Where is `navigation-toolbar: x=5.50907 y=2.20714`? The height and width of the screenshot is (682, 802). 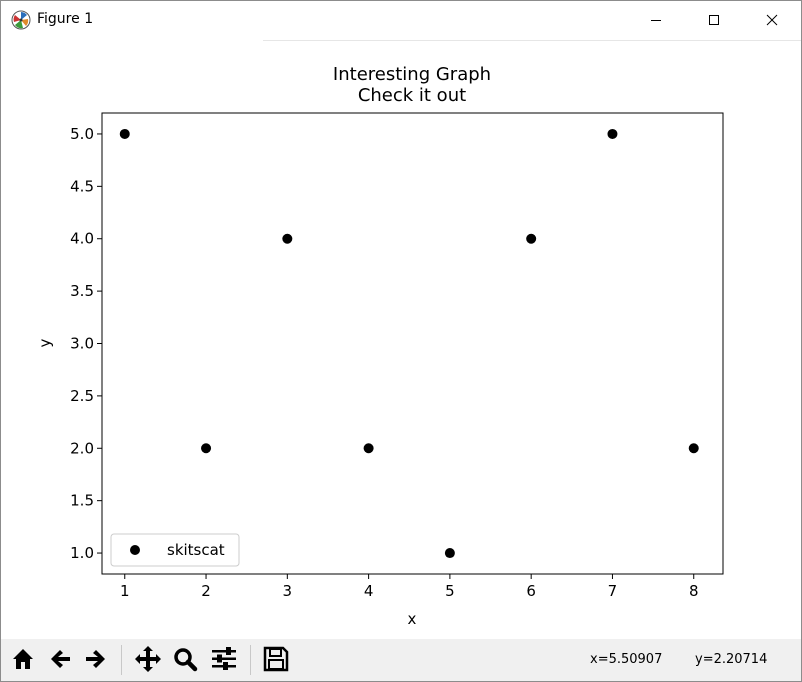
navigation-toolbar: x=5.50907 y=2.20714 is located at coordinates (401, 660).